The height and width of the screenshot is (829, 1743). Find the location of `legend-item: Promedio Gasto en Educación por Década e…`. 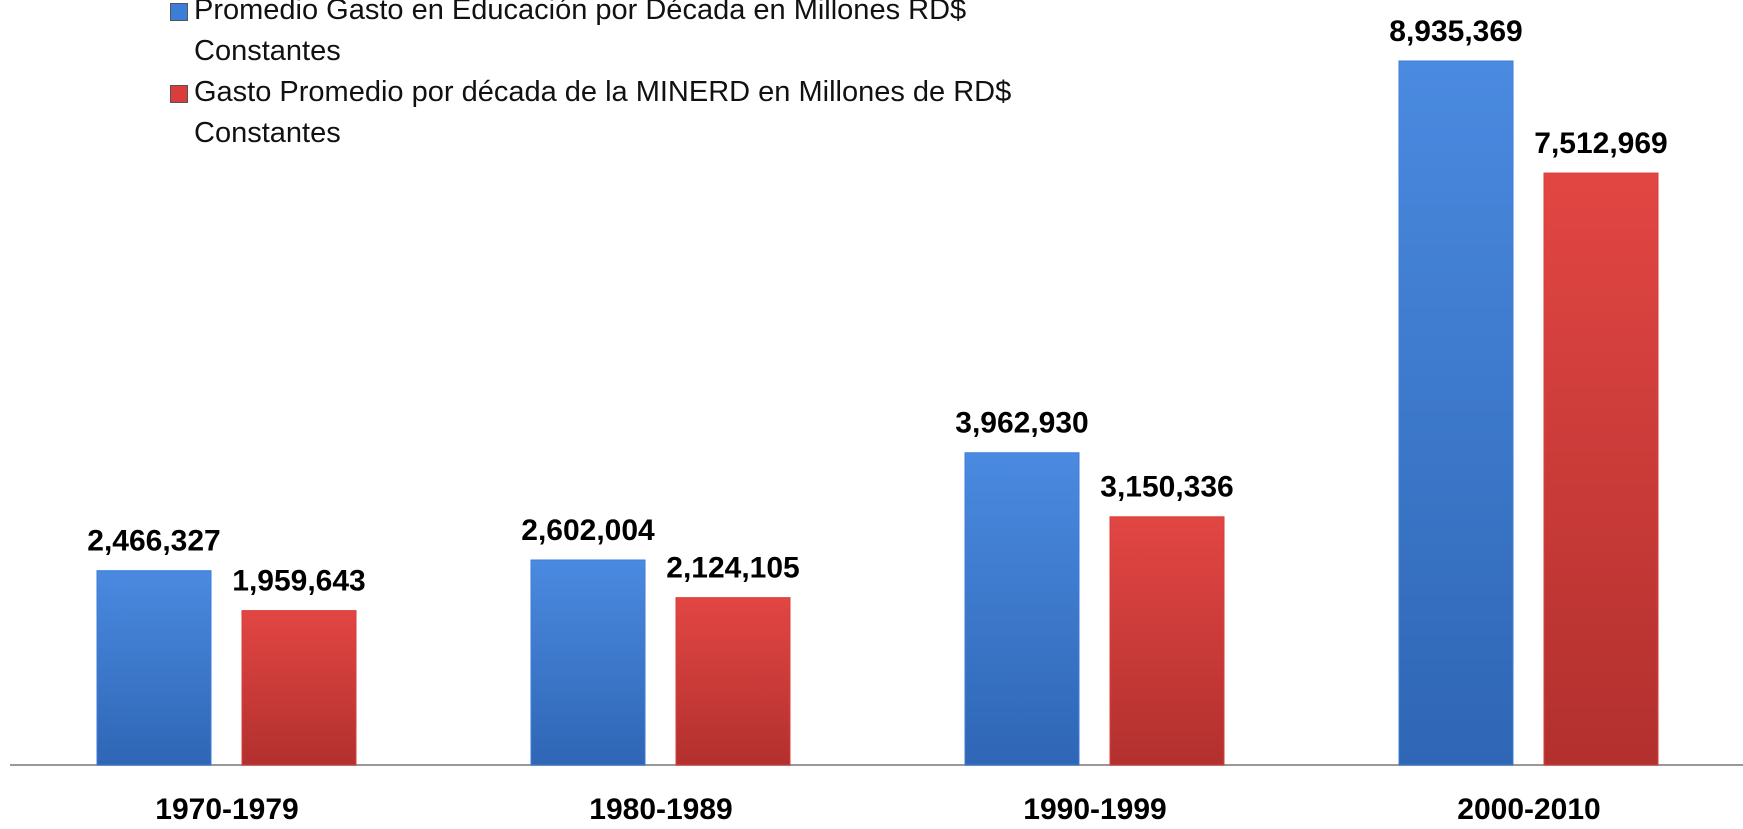

legend-item: Promedio Gasto en Educación por Década e… is located at coordinates (616, 36).